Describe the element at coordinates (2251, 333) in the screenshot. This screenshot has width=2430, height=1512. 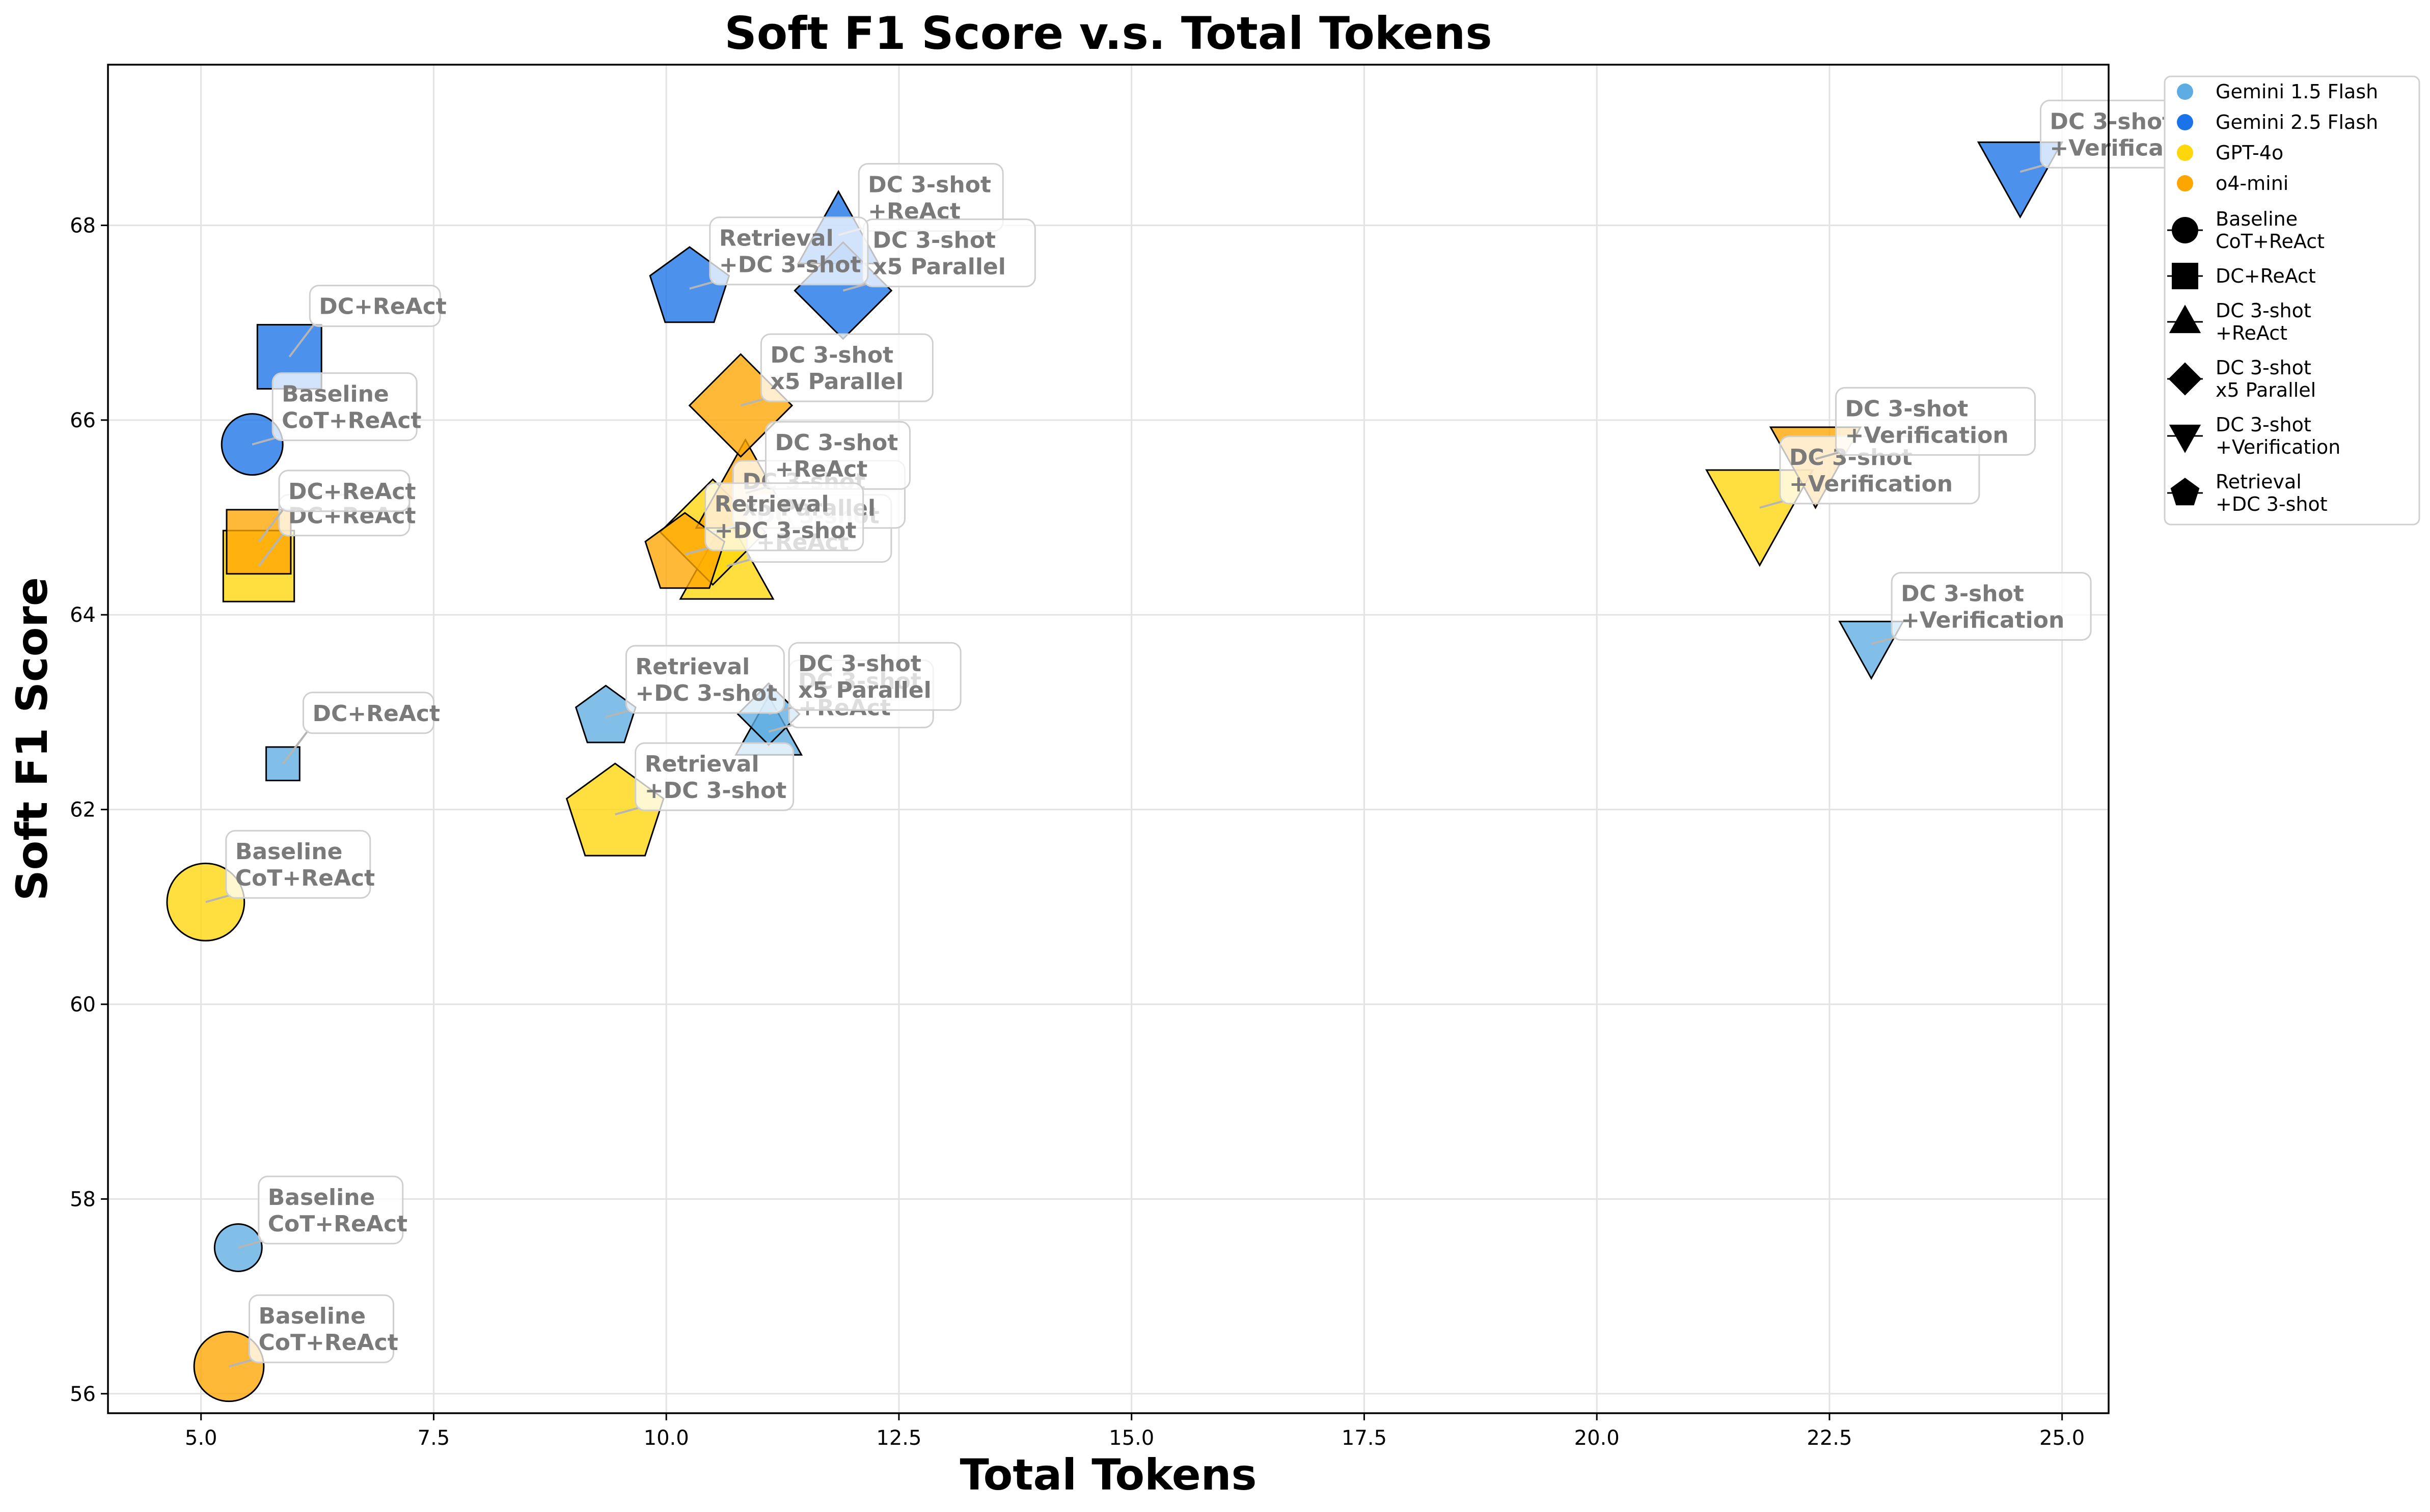
I see `legend-label-dc-3-shot-react: +ReAct` at that location.